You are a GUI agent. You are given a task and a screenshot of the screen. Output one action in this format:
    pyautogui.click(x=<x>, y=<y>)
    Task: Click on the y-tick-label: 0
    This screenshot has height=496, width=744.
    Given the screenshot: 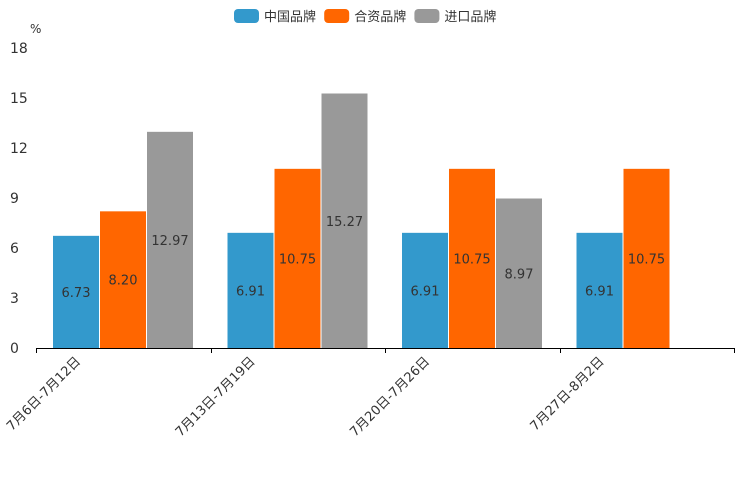 What is the action you would take?
    pyautogui.click(x=14, y=349)
    